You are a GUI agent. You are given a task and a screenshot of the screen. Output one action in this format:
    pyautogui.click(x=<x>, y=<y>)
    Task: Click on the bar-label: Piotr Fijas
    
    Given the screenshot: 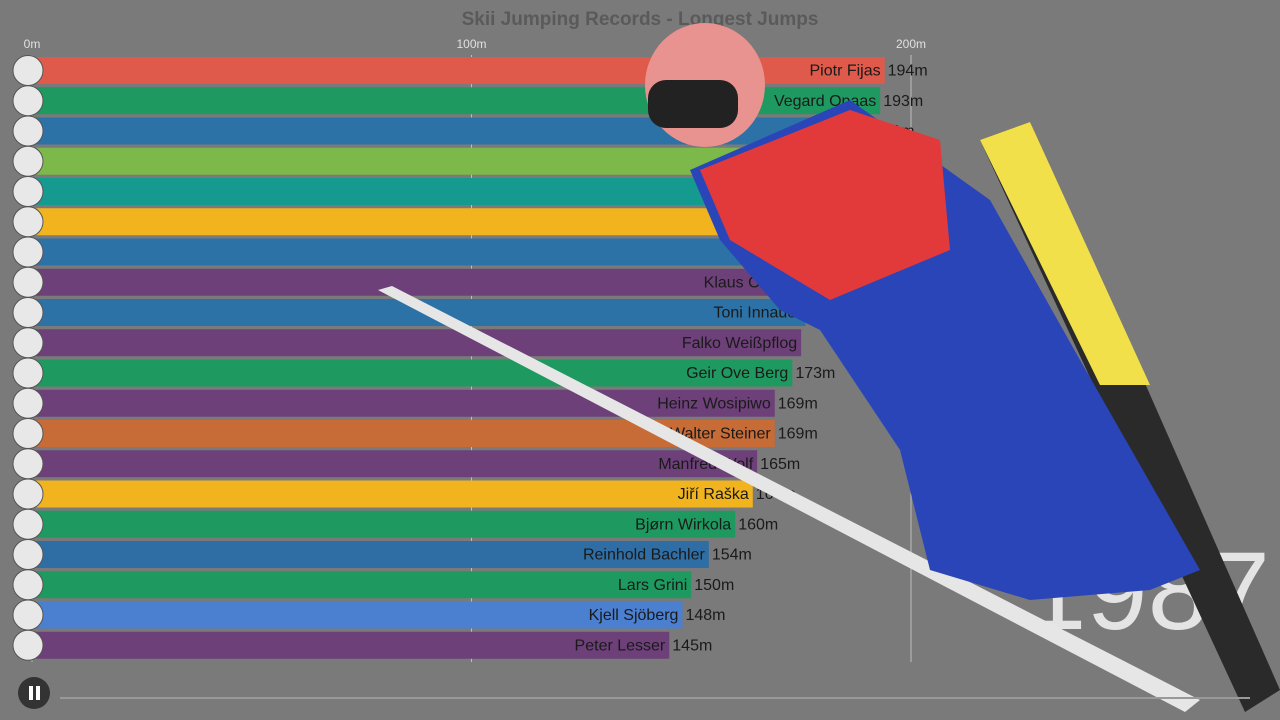 What is the action you would take?
    pyautogui.click(x=845, y=71)
    